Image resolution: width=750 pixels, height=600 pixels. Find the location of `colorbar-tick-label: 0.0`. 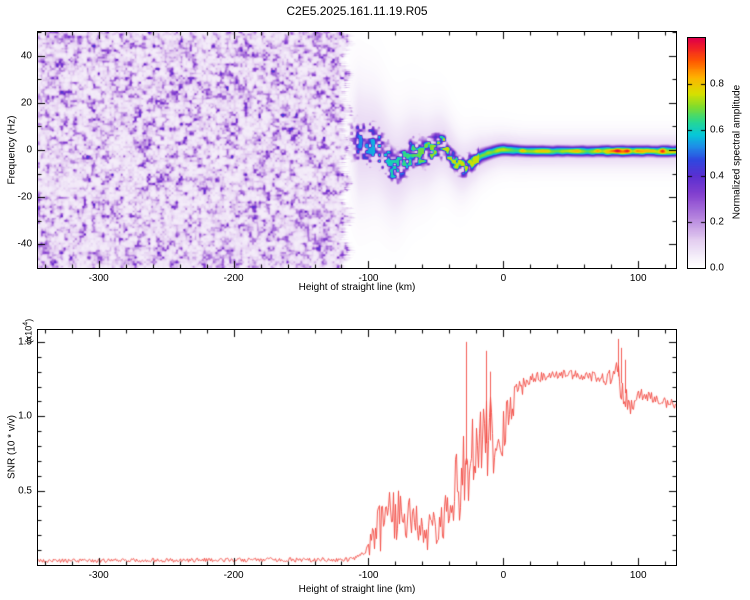

colorbar-tick-label: 0.0 is located at coordinates (717, 268).